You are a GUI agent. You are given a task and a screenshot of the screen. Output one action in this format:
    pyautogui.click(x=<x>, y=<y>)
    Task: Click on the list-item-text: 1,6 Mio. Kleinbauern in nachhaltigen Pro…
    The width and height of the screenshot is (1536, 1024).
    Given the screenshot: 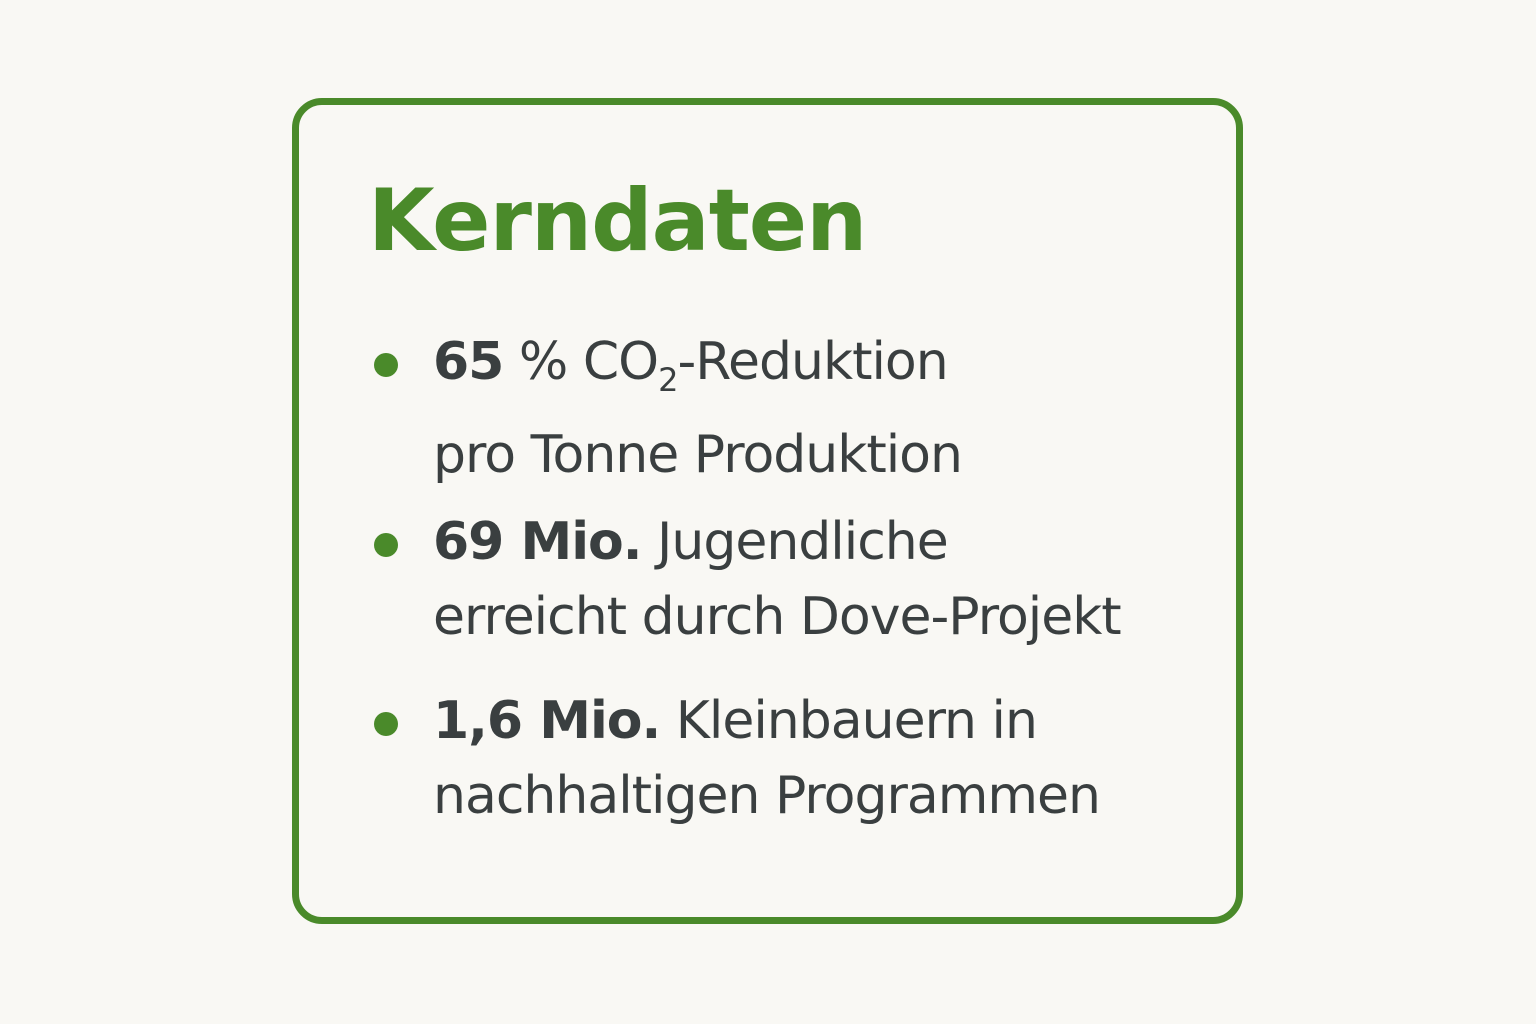 What is the action you would take?
    pyautogui.click(x=767, y=759)
    